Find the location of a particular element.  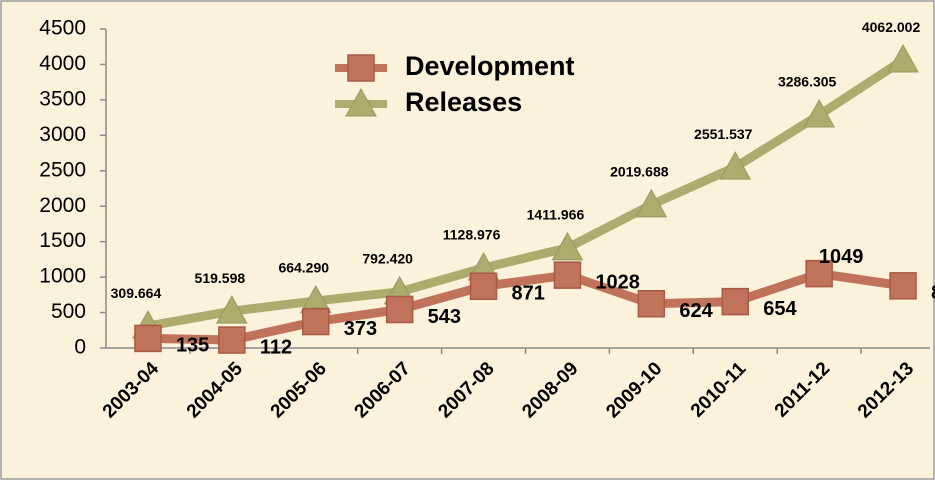

data-label: 1028 is located at coordinates (617, 282).